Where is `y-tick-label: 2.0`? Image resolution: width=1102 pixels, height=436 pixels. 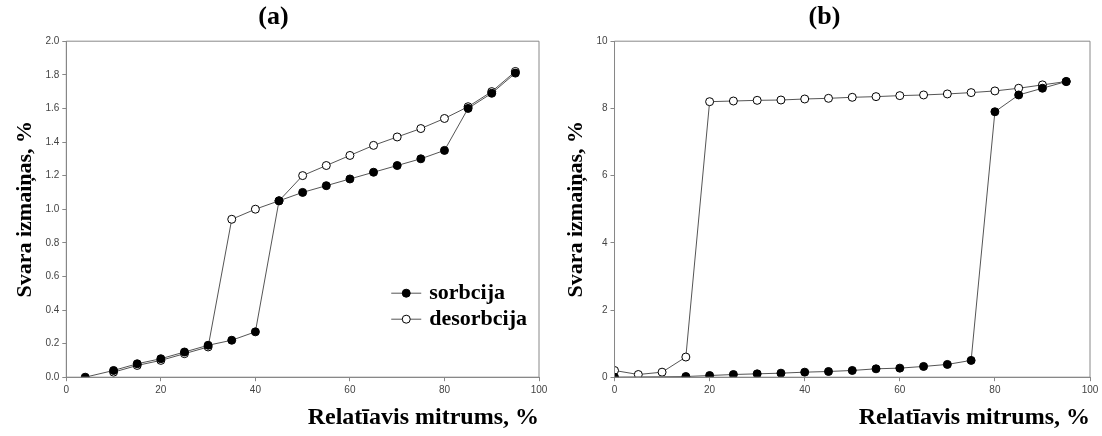
y-tick-label: 2.0 is located at coordinates (52, 40).